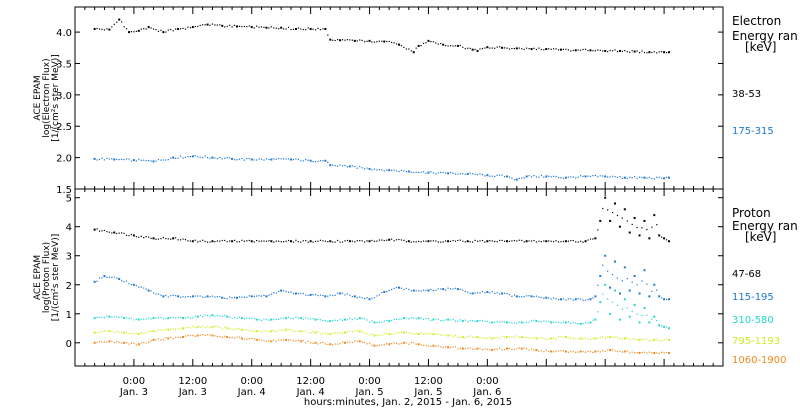  I want to click on x-date-label: Jan. 5, so click(368, 392).